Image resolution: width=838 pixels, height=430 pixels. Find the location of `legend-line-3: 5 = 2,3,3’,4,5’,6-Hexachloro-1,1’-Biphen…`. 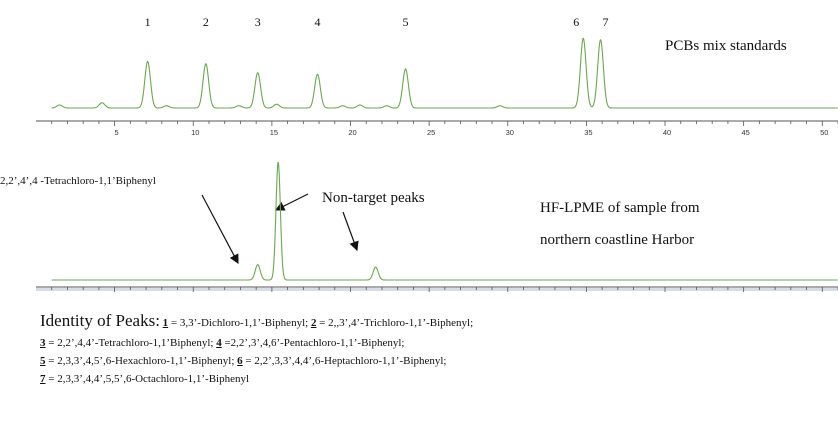

legend-line-3: 5 = 2,3,3’,4,5’,6-Hexachloro-1,1’-Biphen… is located at coordinates (435, 361).